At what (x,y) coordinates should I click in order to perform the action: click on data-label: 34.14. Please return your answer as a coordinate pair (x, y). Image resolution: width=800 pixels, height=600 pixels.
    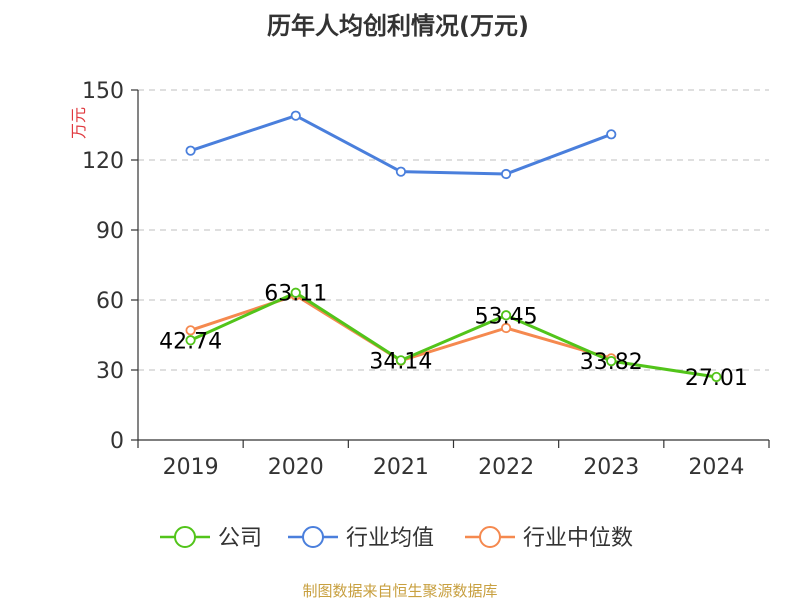
    Looking at the image, I should click on (400, 361).